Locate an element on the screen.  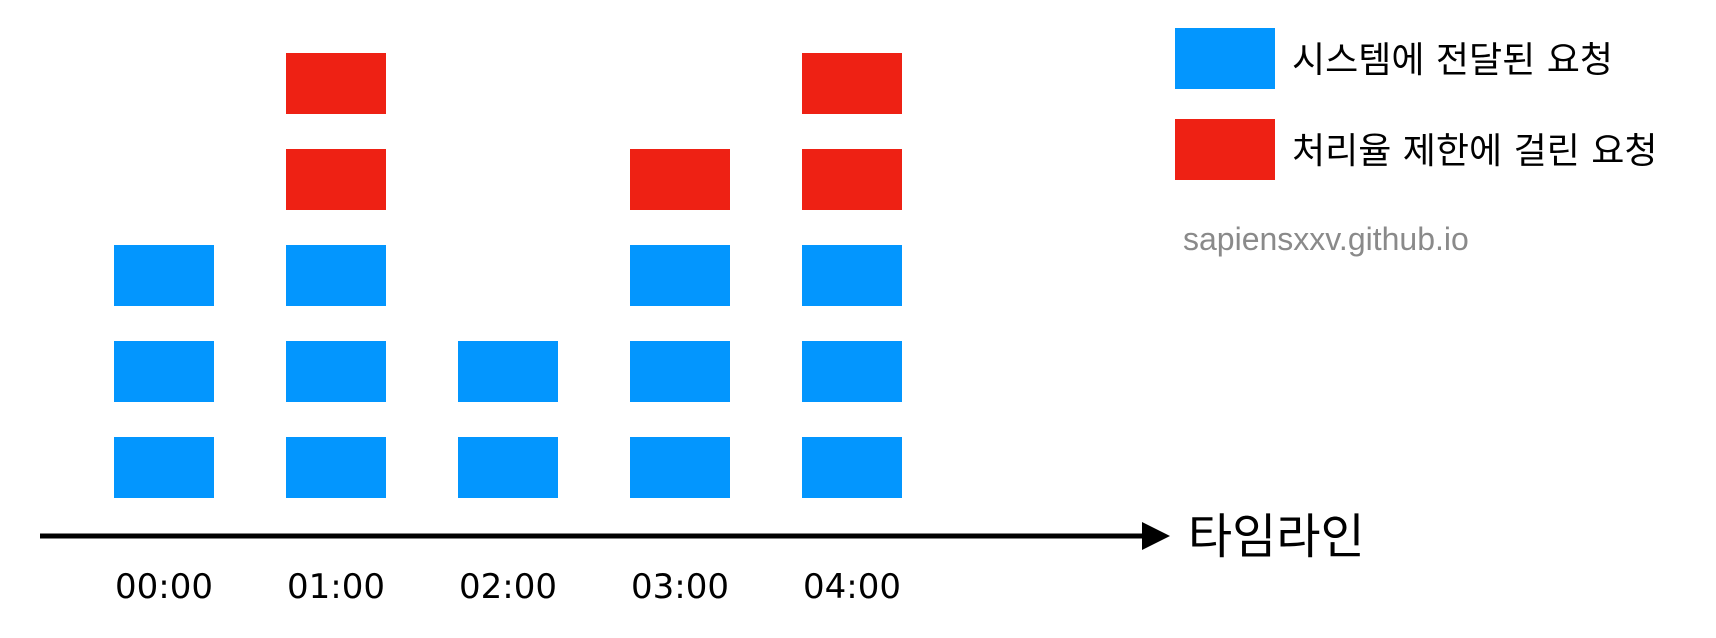
x-tick-label: 04:00 is located at coordinates (852, 587).